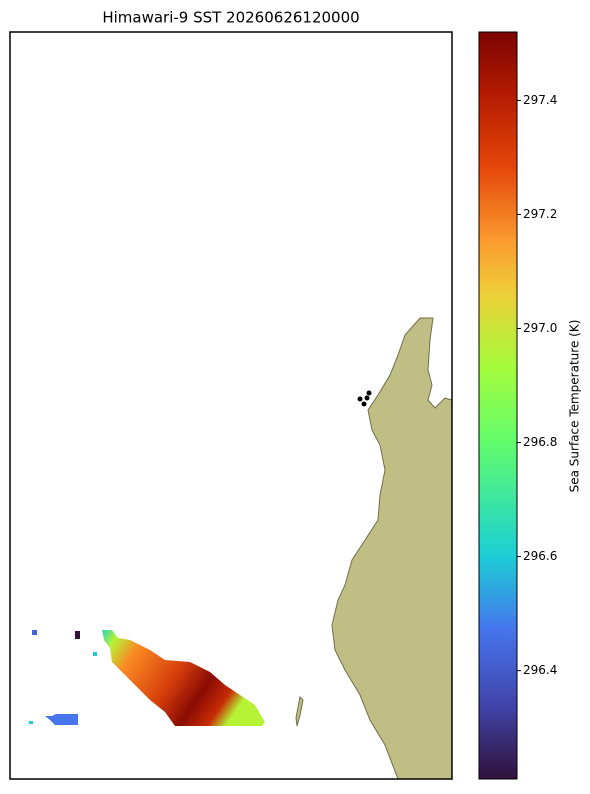 This screenshot has width=590, height=794. Describe the element at coordinates (540, 670) in the screenshot. I see `colorbar-tick-label: 296.4` at that location.